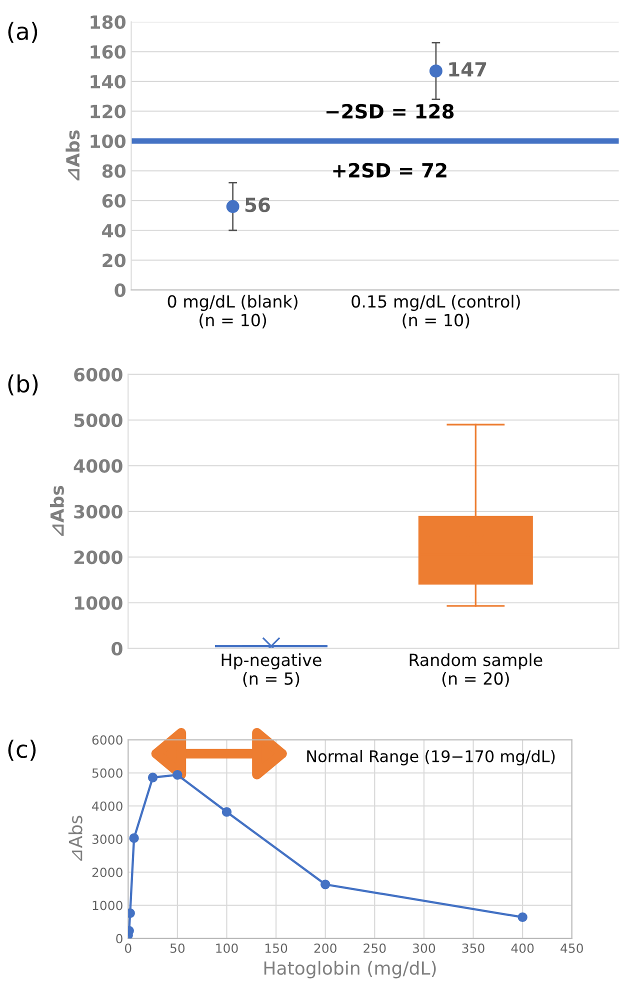  What do you see at coordinates (350, 969) in the screenshot?
I see `x-axis-title: Hatoglobin (mg/dL)` at bounding box center [350, 969].